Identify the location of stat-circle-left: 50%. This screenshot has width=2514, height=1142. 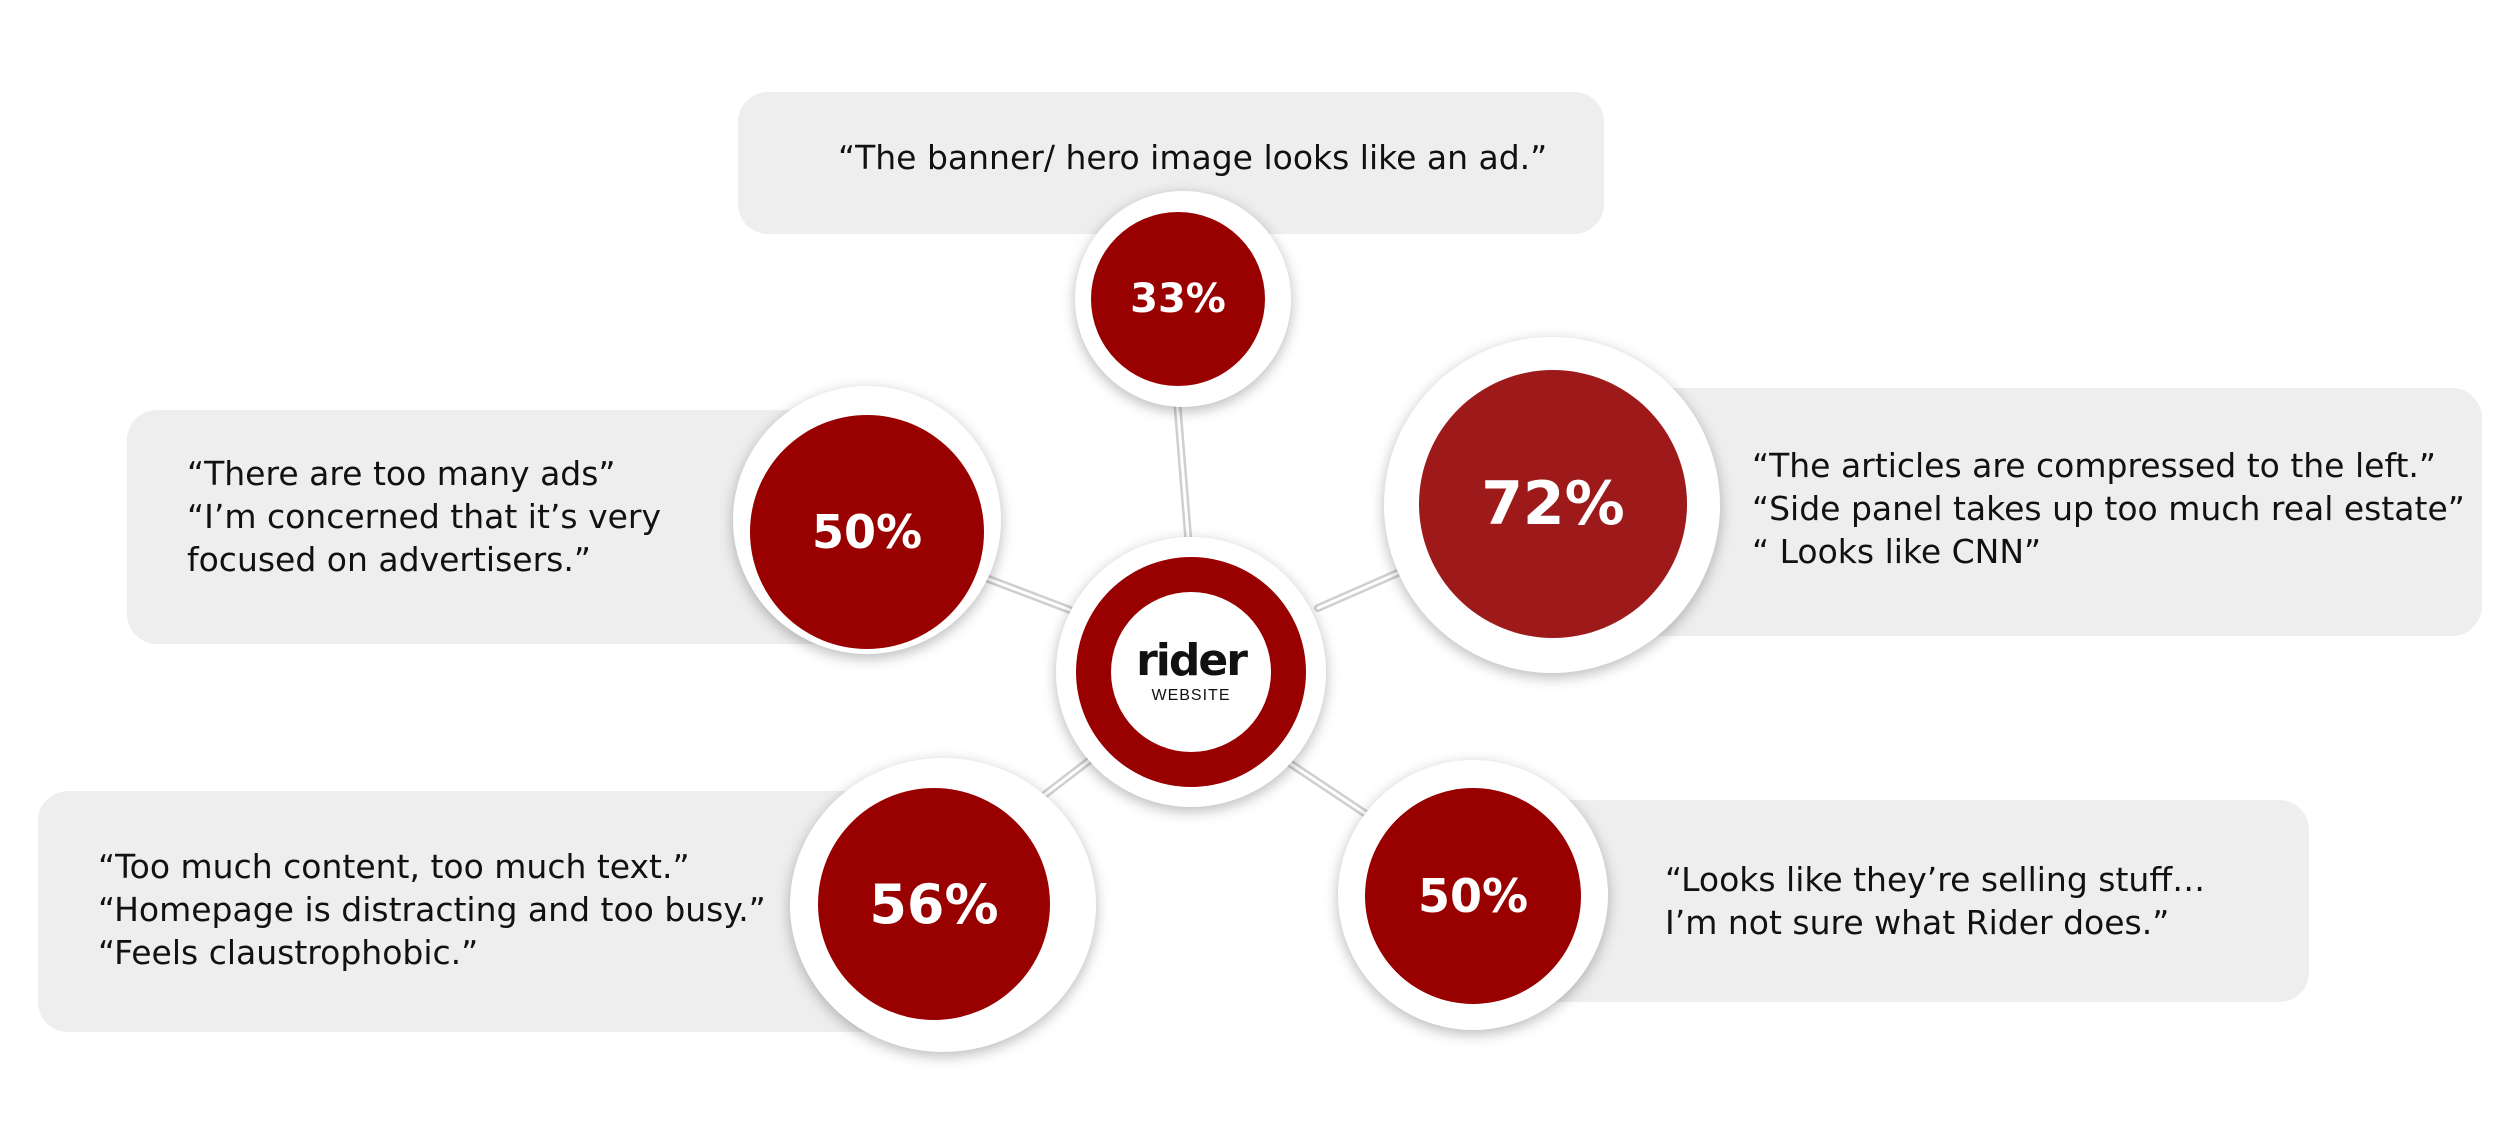
(867, 532).